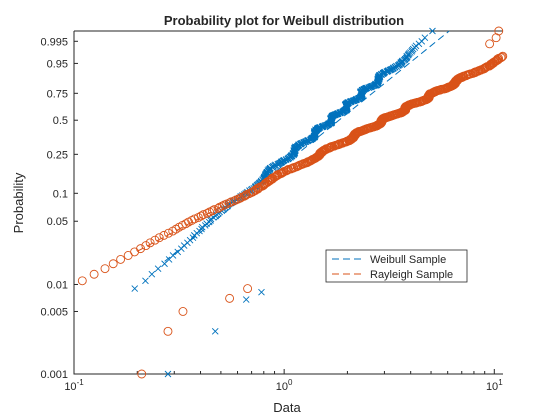  I want to click on legend: Weibull Sample Rayleigh Sample, so click(396, 266).